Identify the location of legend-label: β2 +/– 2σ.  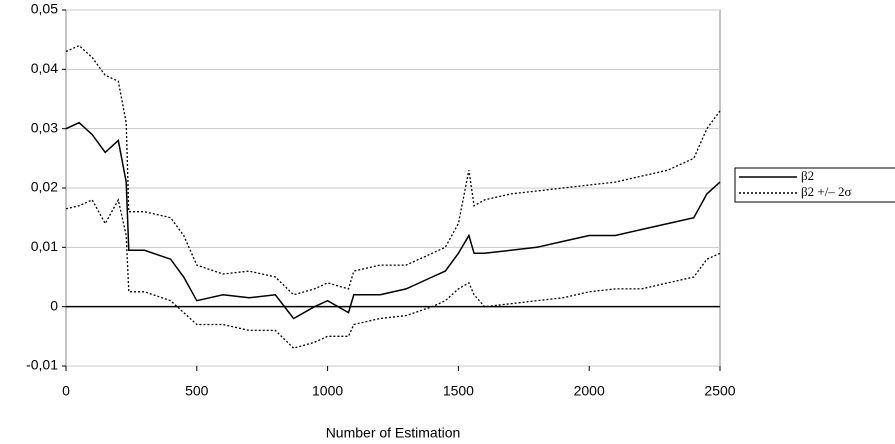
(826, 191).